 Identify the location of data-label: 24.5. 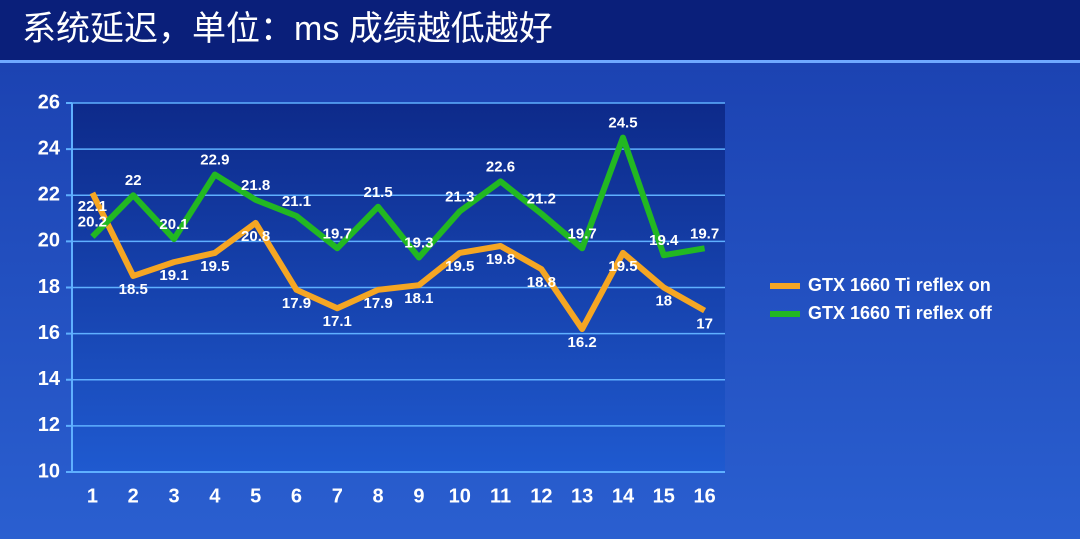
(622, 123).